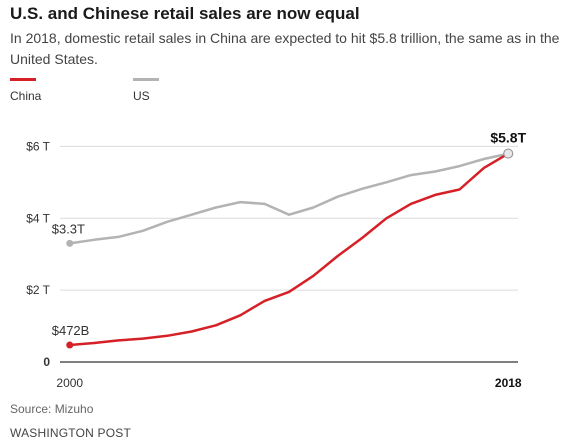  I want to click on x-tick-label: 2018, so click(508, 383).